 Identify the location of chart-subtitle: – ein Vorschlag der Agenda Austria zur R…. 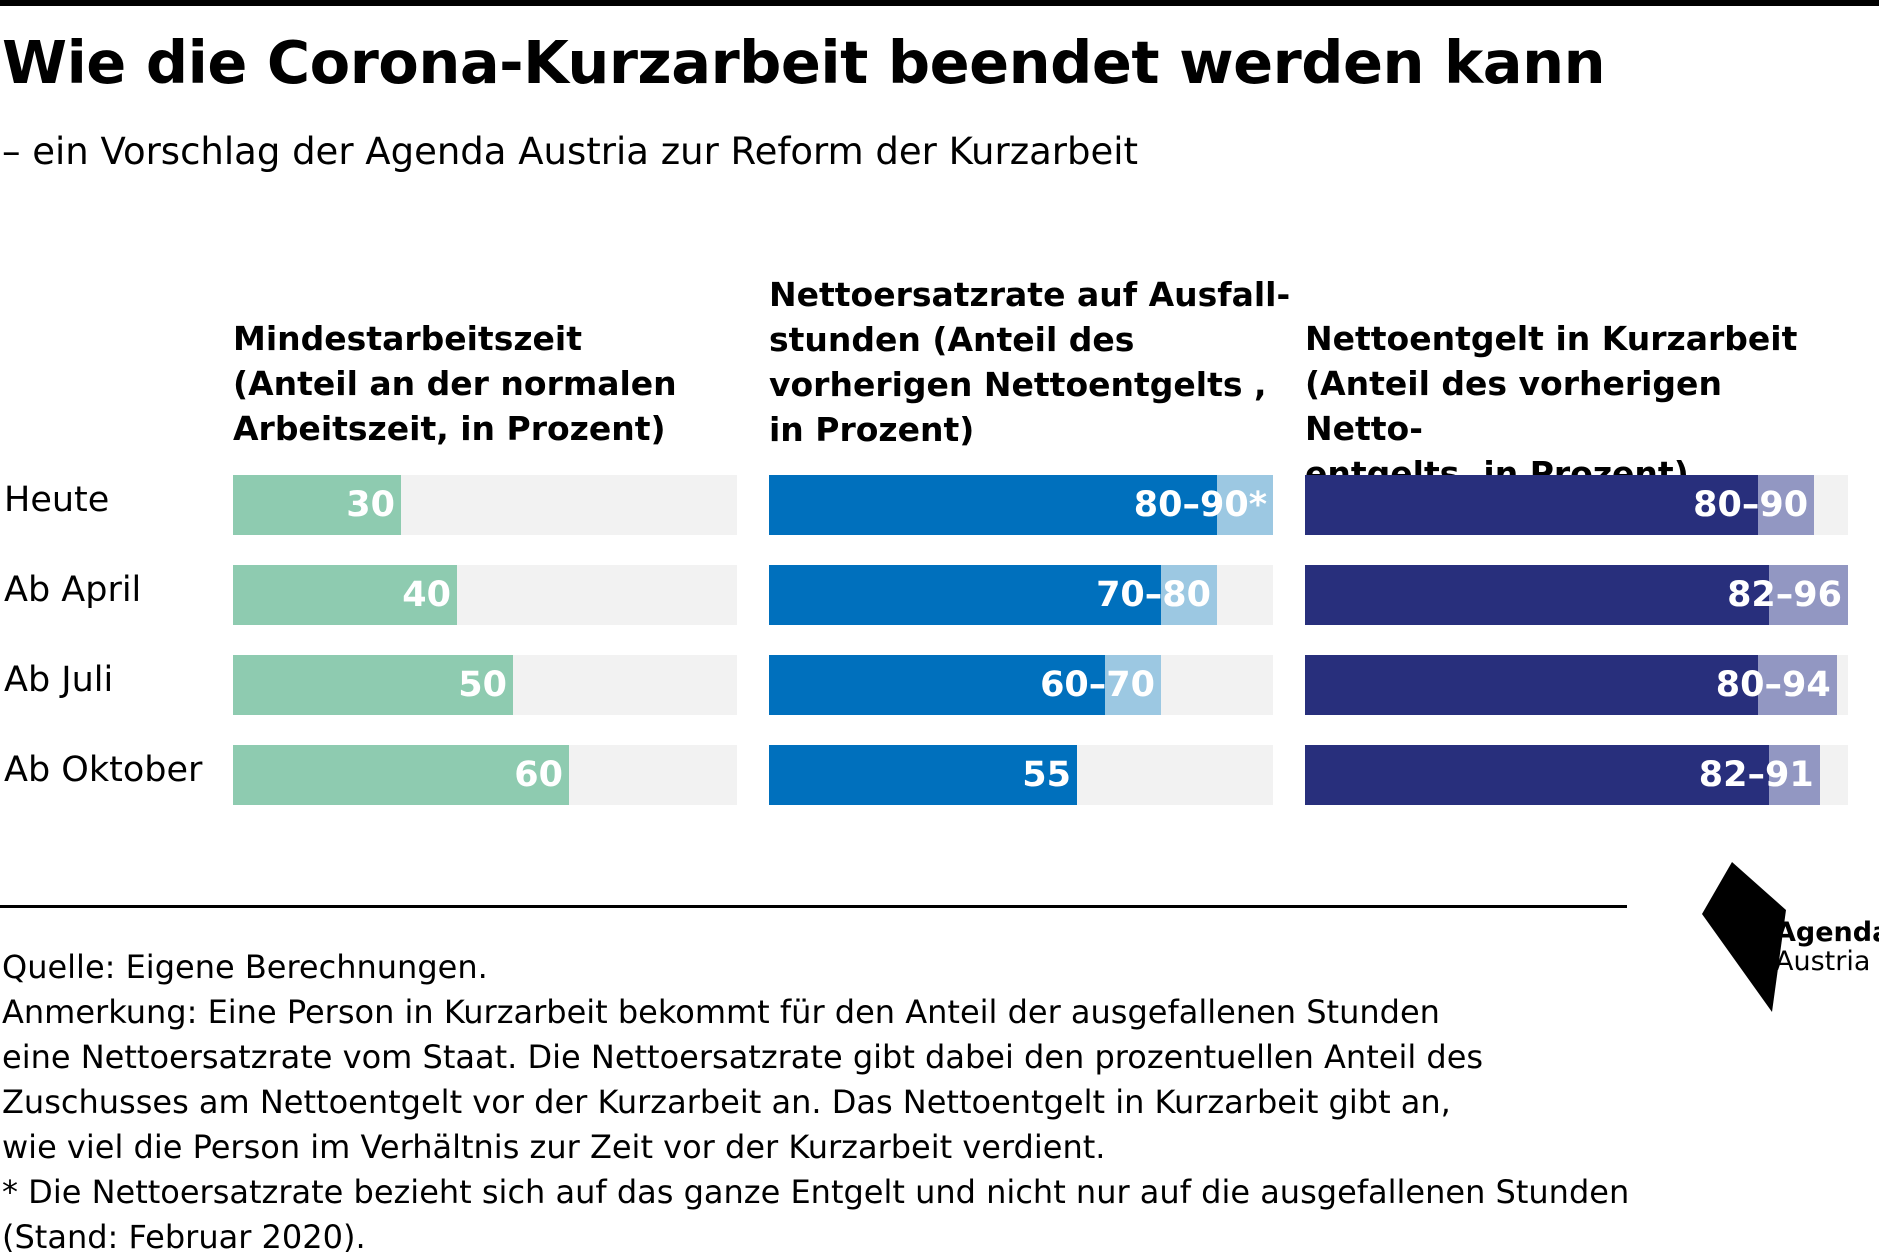
(570, 151).